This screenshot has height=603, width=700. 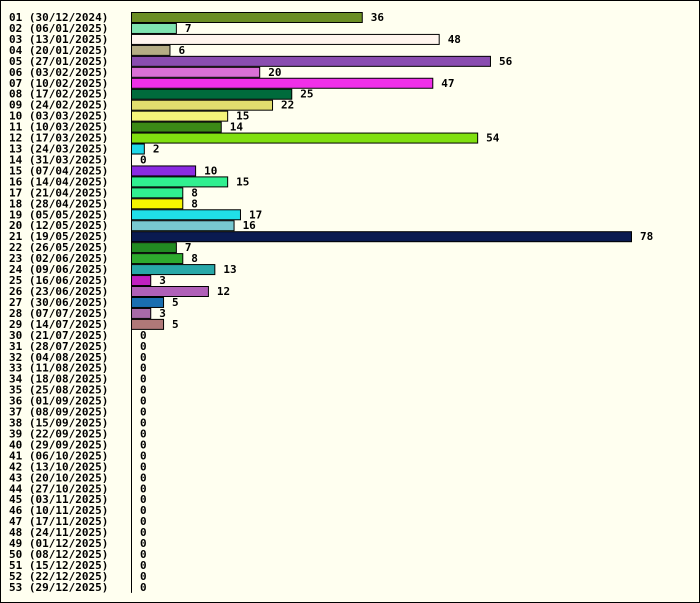 I want to click on category-label: 05 (27/01/2025), so click(x=58, y=61).